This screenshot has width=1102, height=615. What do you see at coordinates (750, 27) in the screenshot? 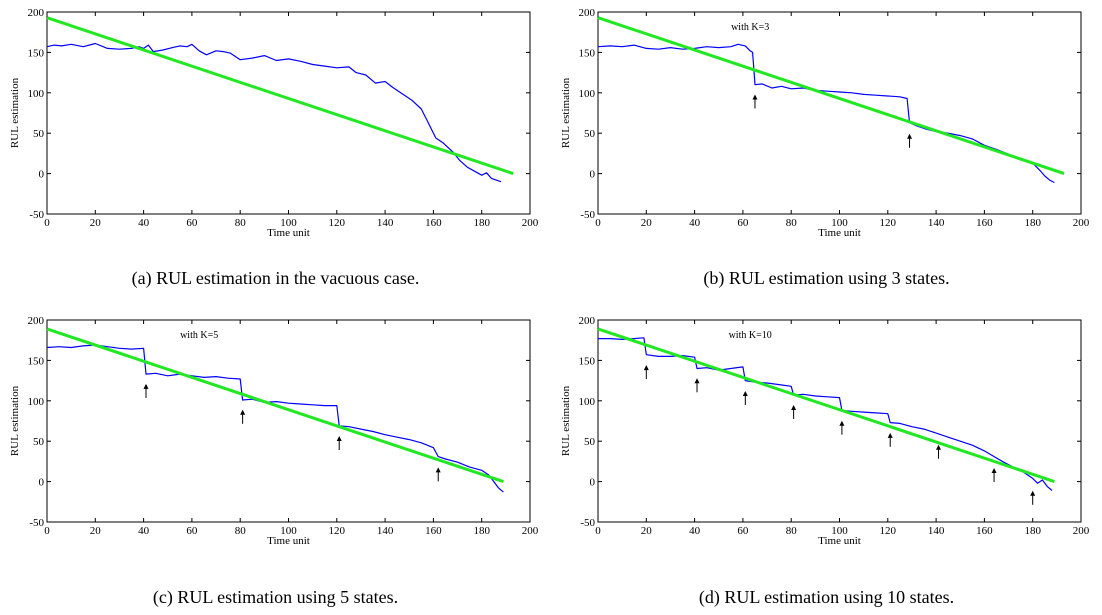
I see `state-count-annotation: with K=3` at bounding box center [750, 27].